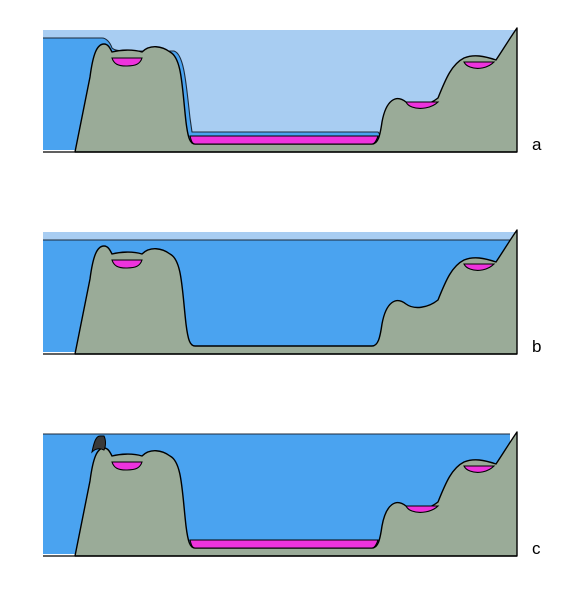 The height and width of the screenshot is (599, 577). Describe the element at coordinates (98, 444) in the screenshot. I see `panel-c-dark-rock` at that location.